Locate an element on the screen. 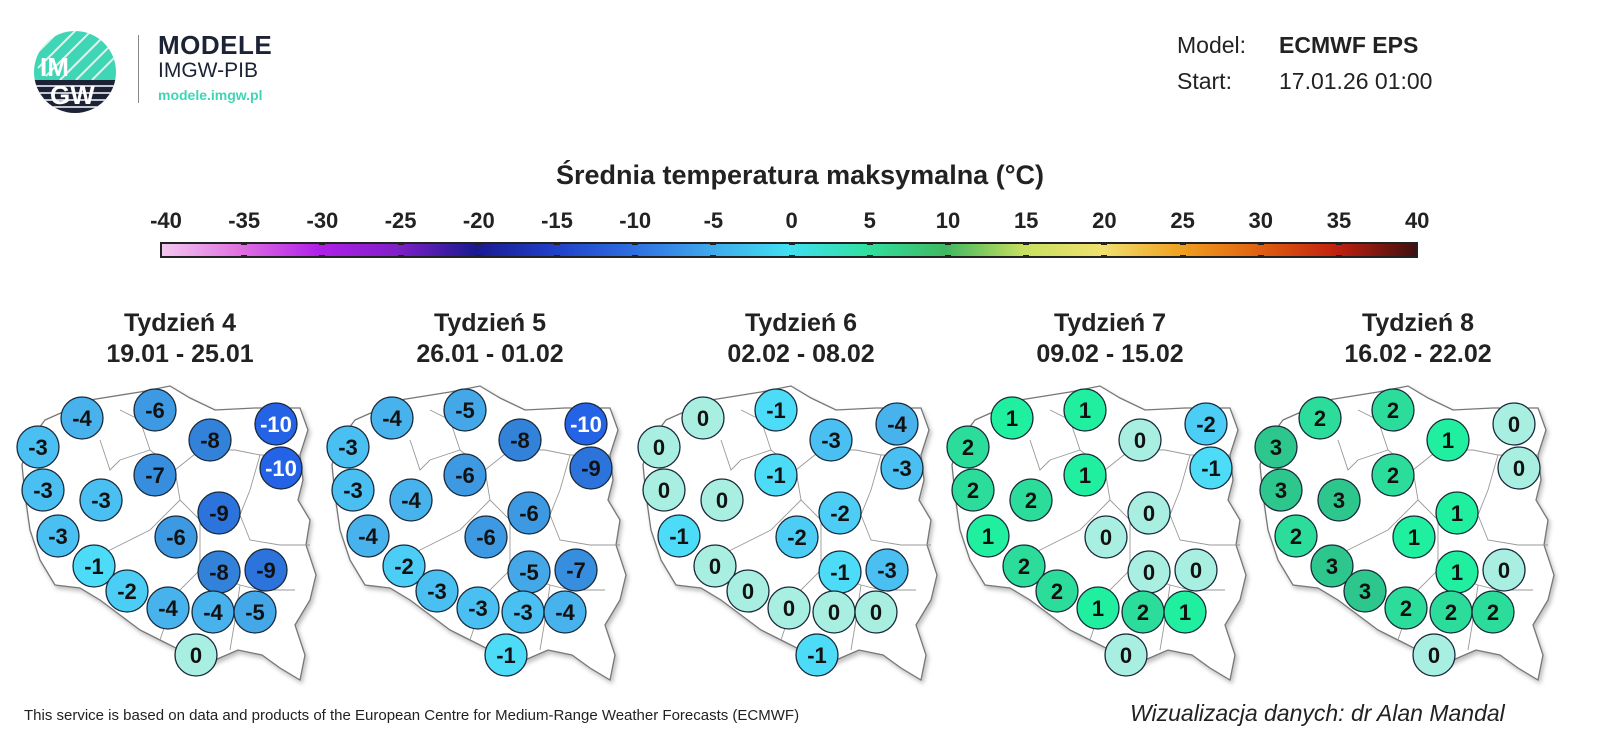 The image size is (1600, 743). author-credit: Wizualizacja danych: dr Alan Mandal is located at coordinates (1317, 713).